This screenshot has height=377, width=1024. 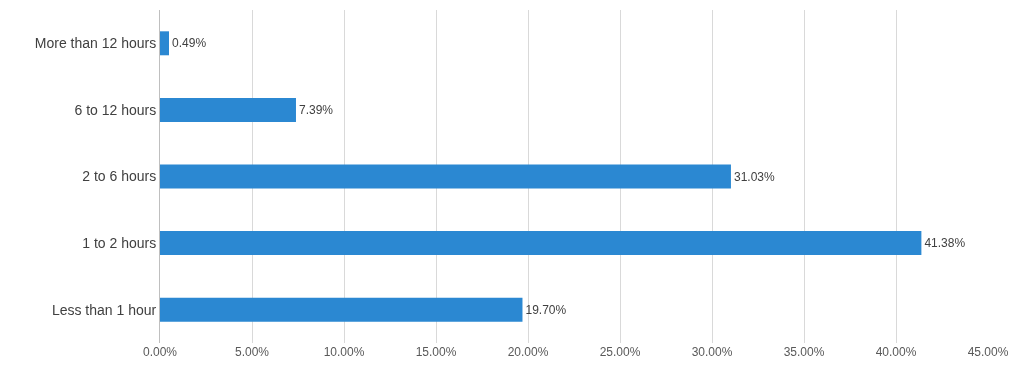 I want to click on x-tick-label: 40.00%, so click(x=896, y=352).